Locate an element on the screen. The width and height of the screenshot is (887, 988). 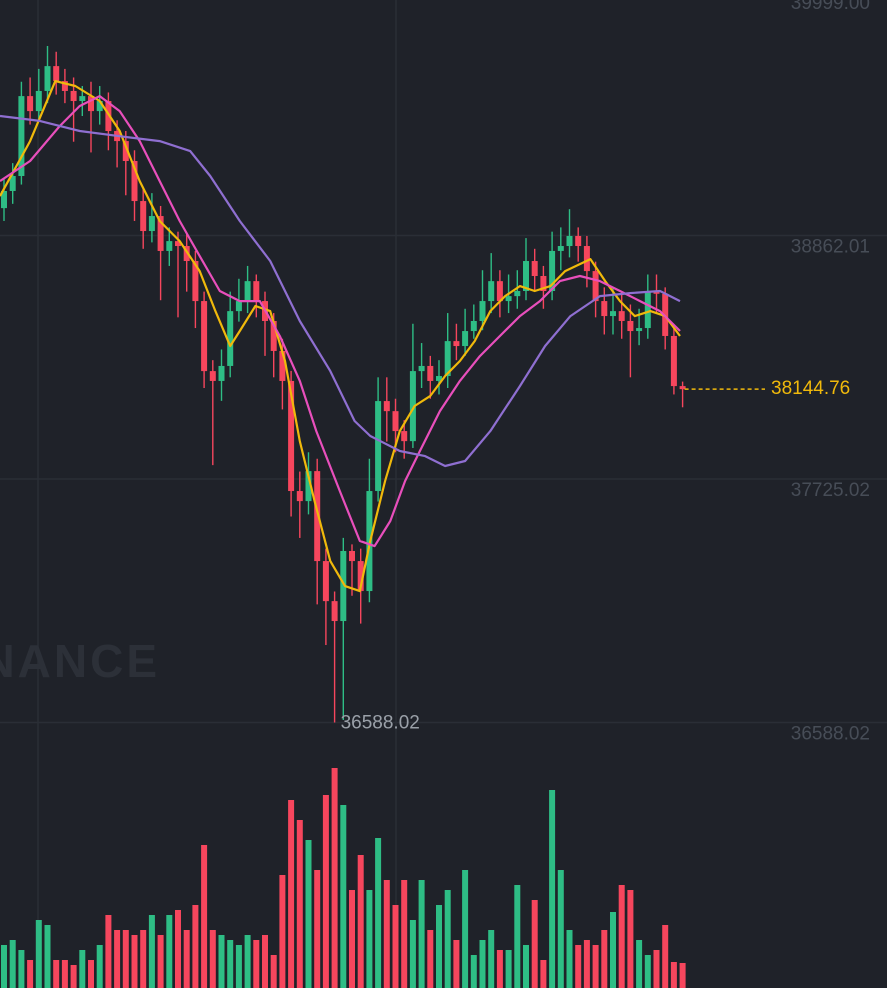
y-tick-label: 38862.01 is located at coordinates (830, 247).